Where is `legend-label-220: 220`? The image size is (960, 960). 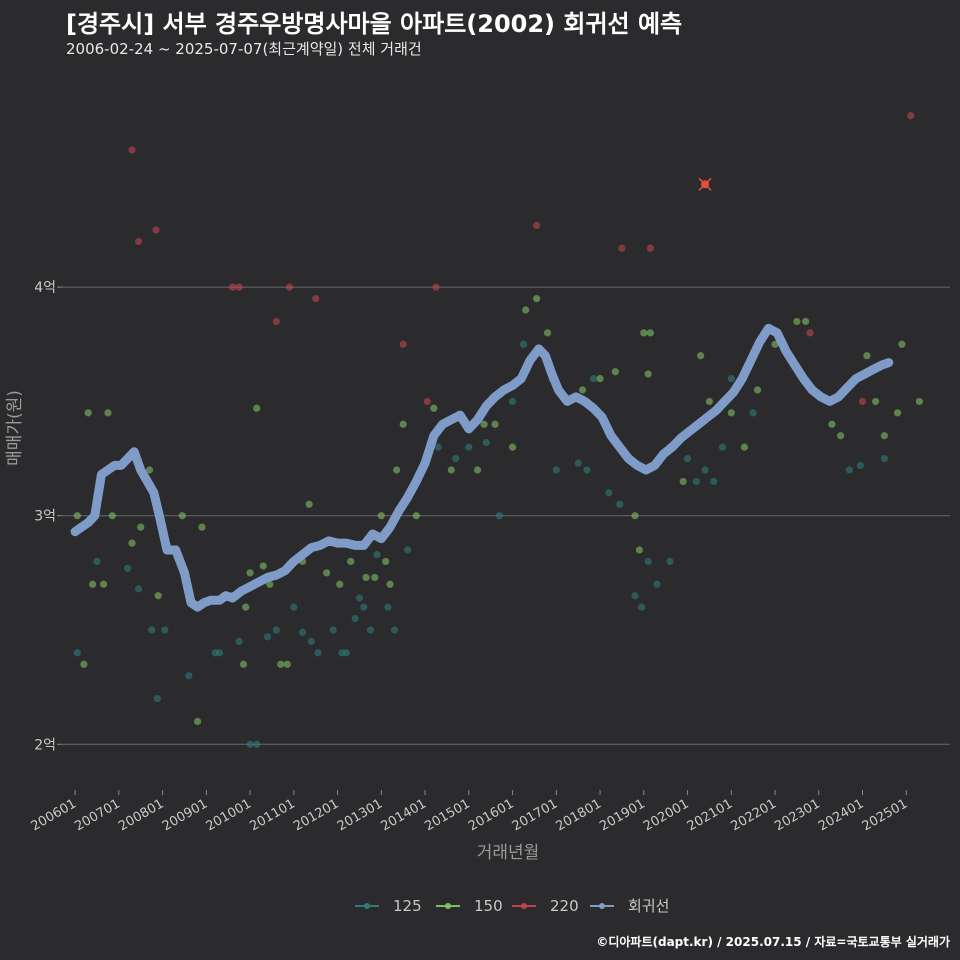 legend-label-220: 220 is located at coordinates (564, 906).